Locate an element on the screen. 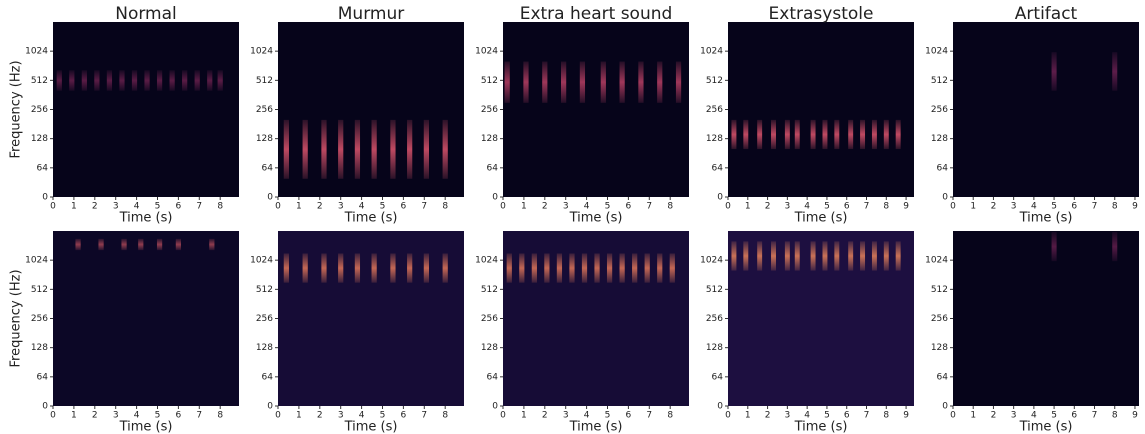 The width and height of the screenshot is (1145, 434). panel-title: Extra heart sound is located at coordinates (596, 14).